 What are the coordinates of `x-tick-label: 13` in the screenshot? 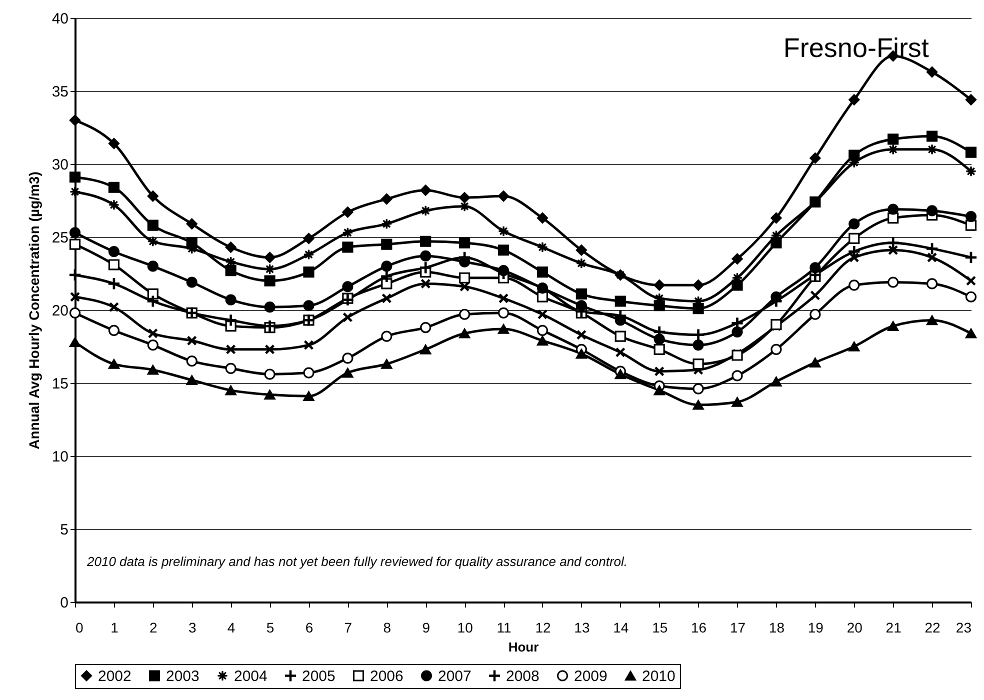 It's located at (582, 628).